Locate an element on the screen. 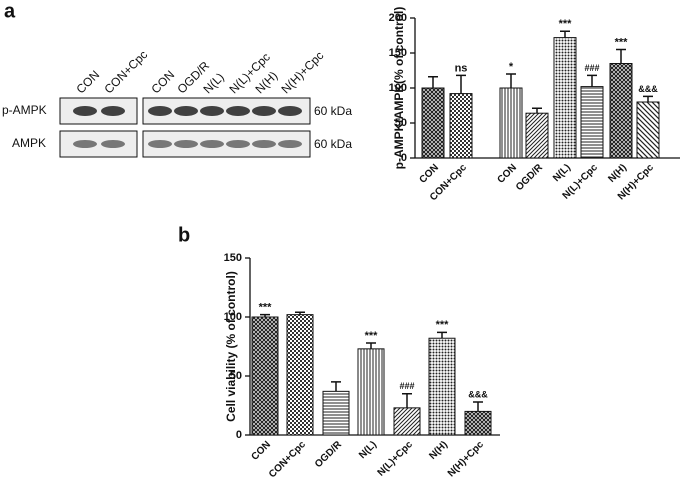 This screenshot has height=497, width=693. panel-label: a is located at coordinates (10, 11).